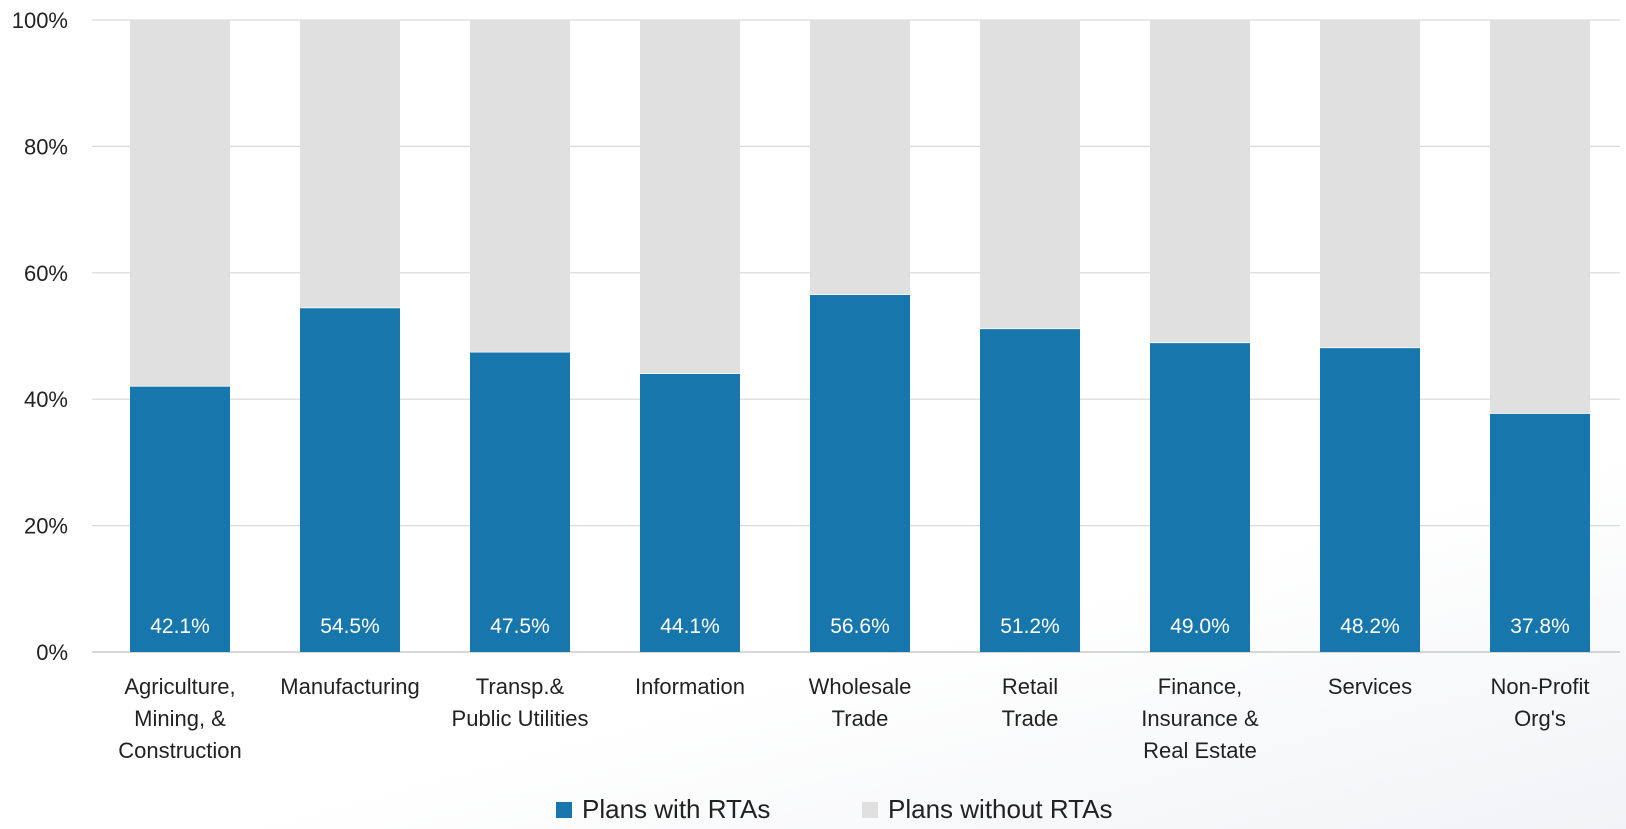 The height and width of the screenshot is (829, 1626). I want to click on legend-label-plans-with-rtas: Plans with RTAs, so click(676, 809).